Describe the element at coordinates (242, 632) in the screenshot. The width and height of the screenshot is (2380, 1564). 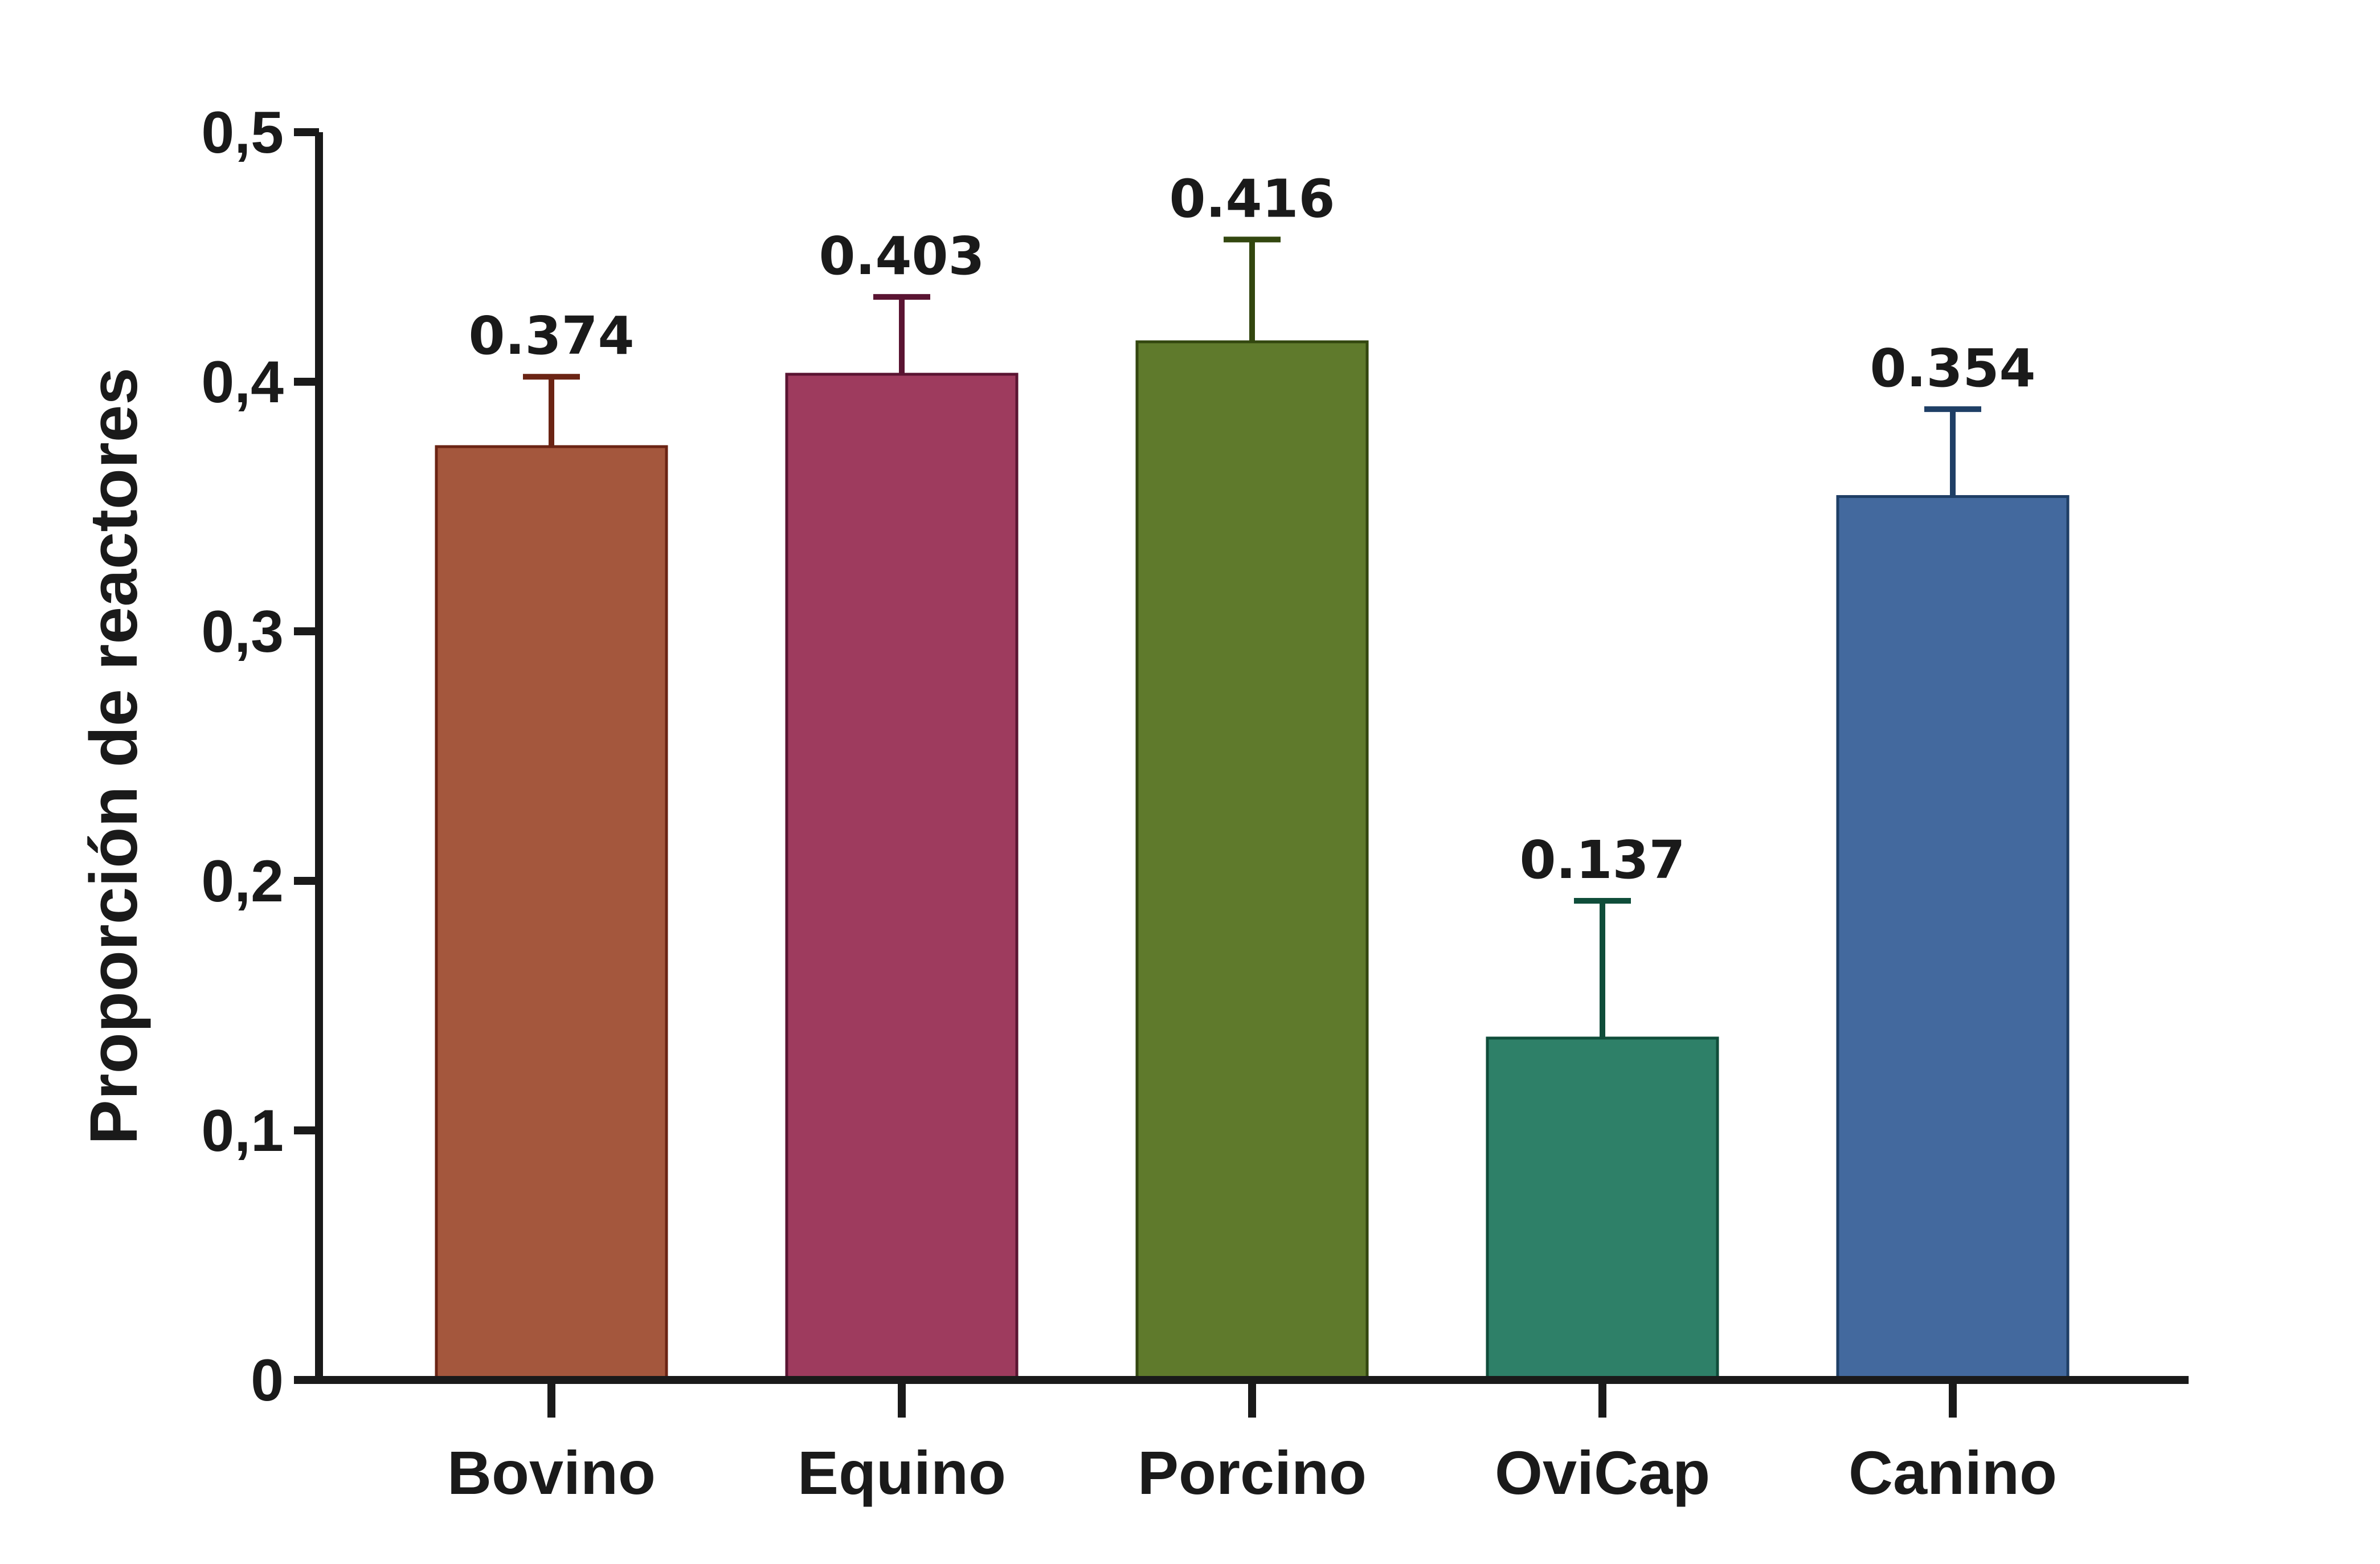
I see `y-tick-label: 0,3` at that location.